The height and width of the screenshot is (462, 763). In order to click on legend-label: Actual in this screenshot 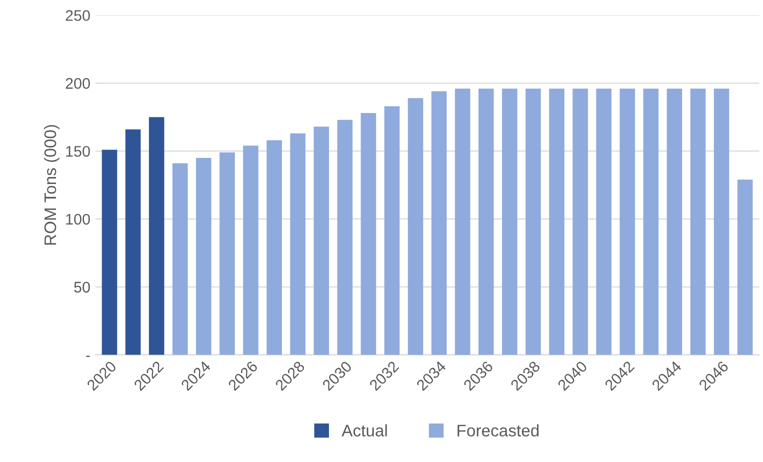, I will do `click(364, 430)`.